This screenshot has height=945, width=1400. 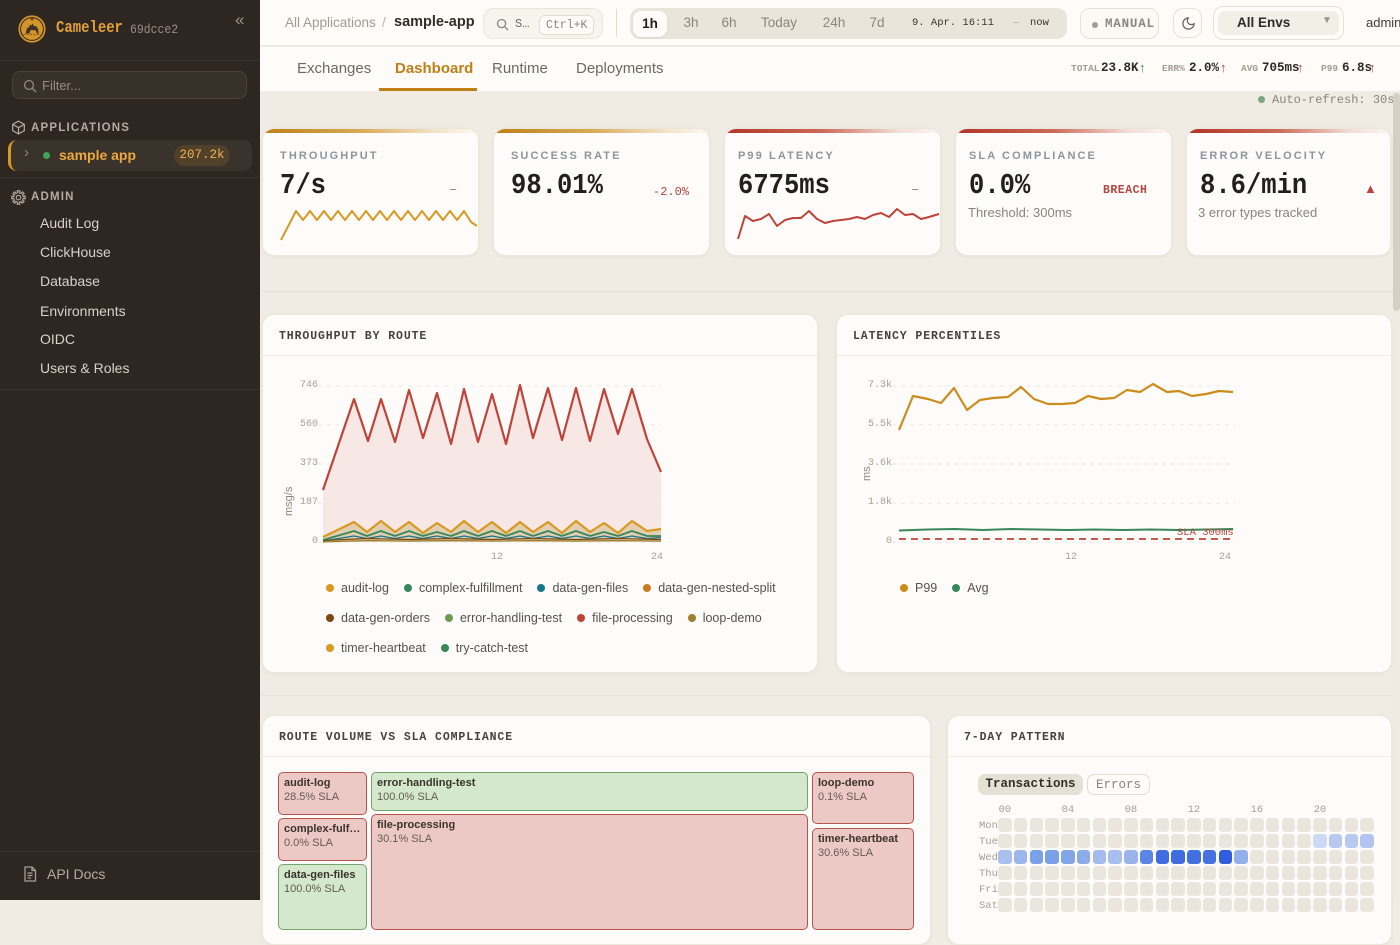 I want to click on svg-text: SLA 300ms, so click(x=1205, y=533).